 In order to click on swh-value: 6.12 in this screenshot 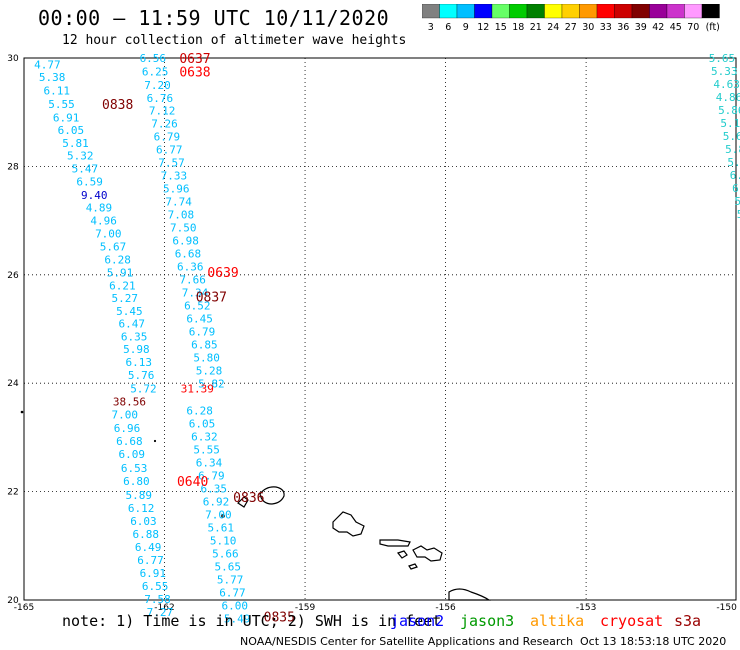, I will do `click(141, 508)`.